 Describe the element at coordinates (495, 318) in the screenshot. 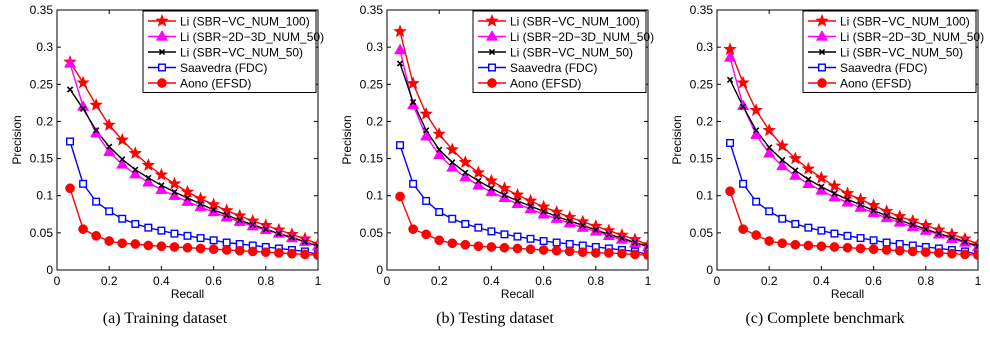

I see `caption-testing: (b) Testing dataset` at that location.